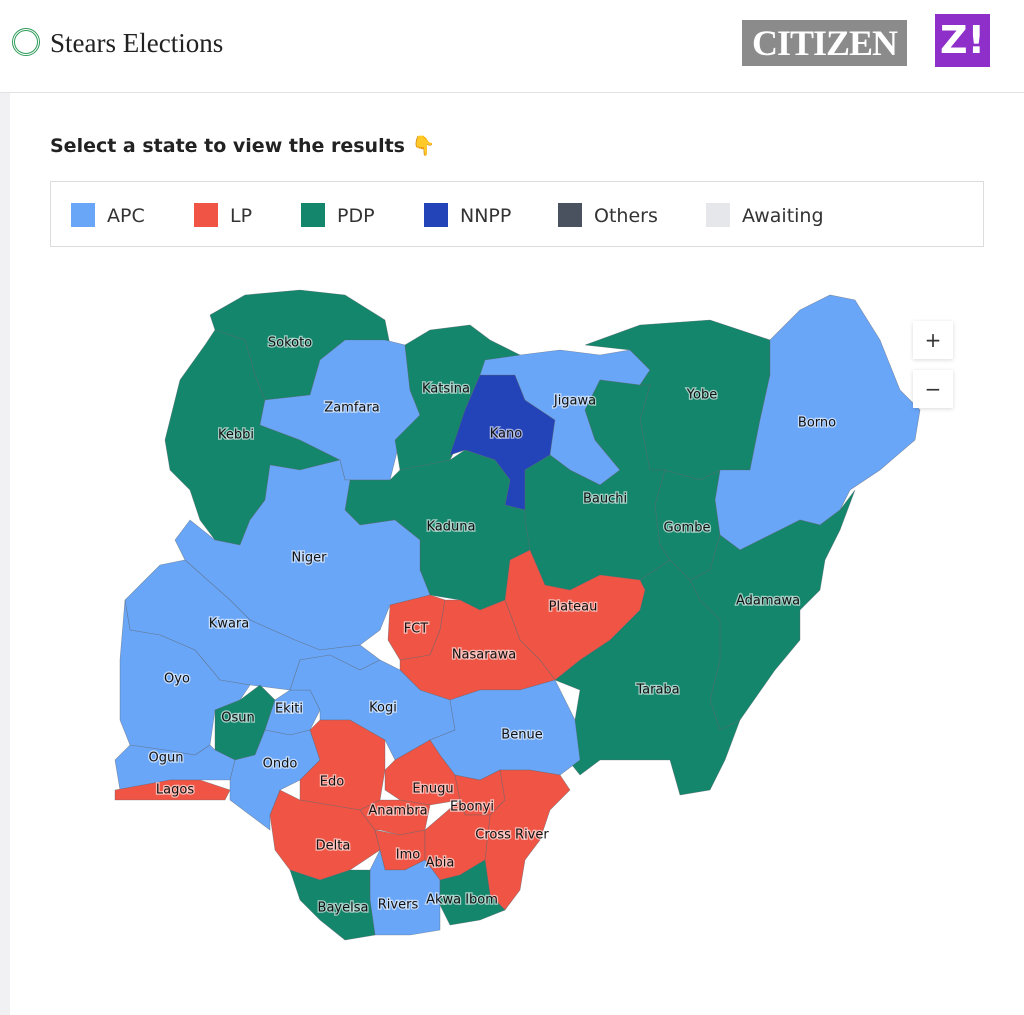  Describe the element at coordinates (241, 216) in the screenshot. I see `legend-label: LP` at that location.